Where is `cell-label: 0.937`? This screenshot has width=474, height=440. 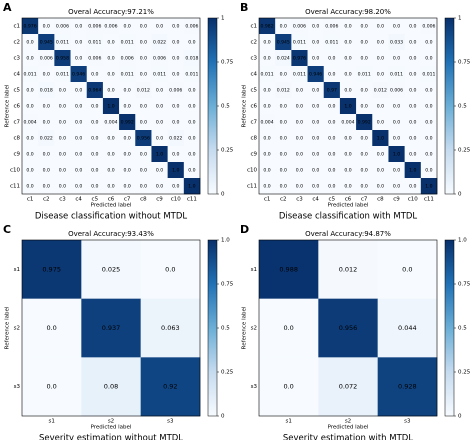
cell-label: 0.937 is located at coordinates (111, 328).